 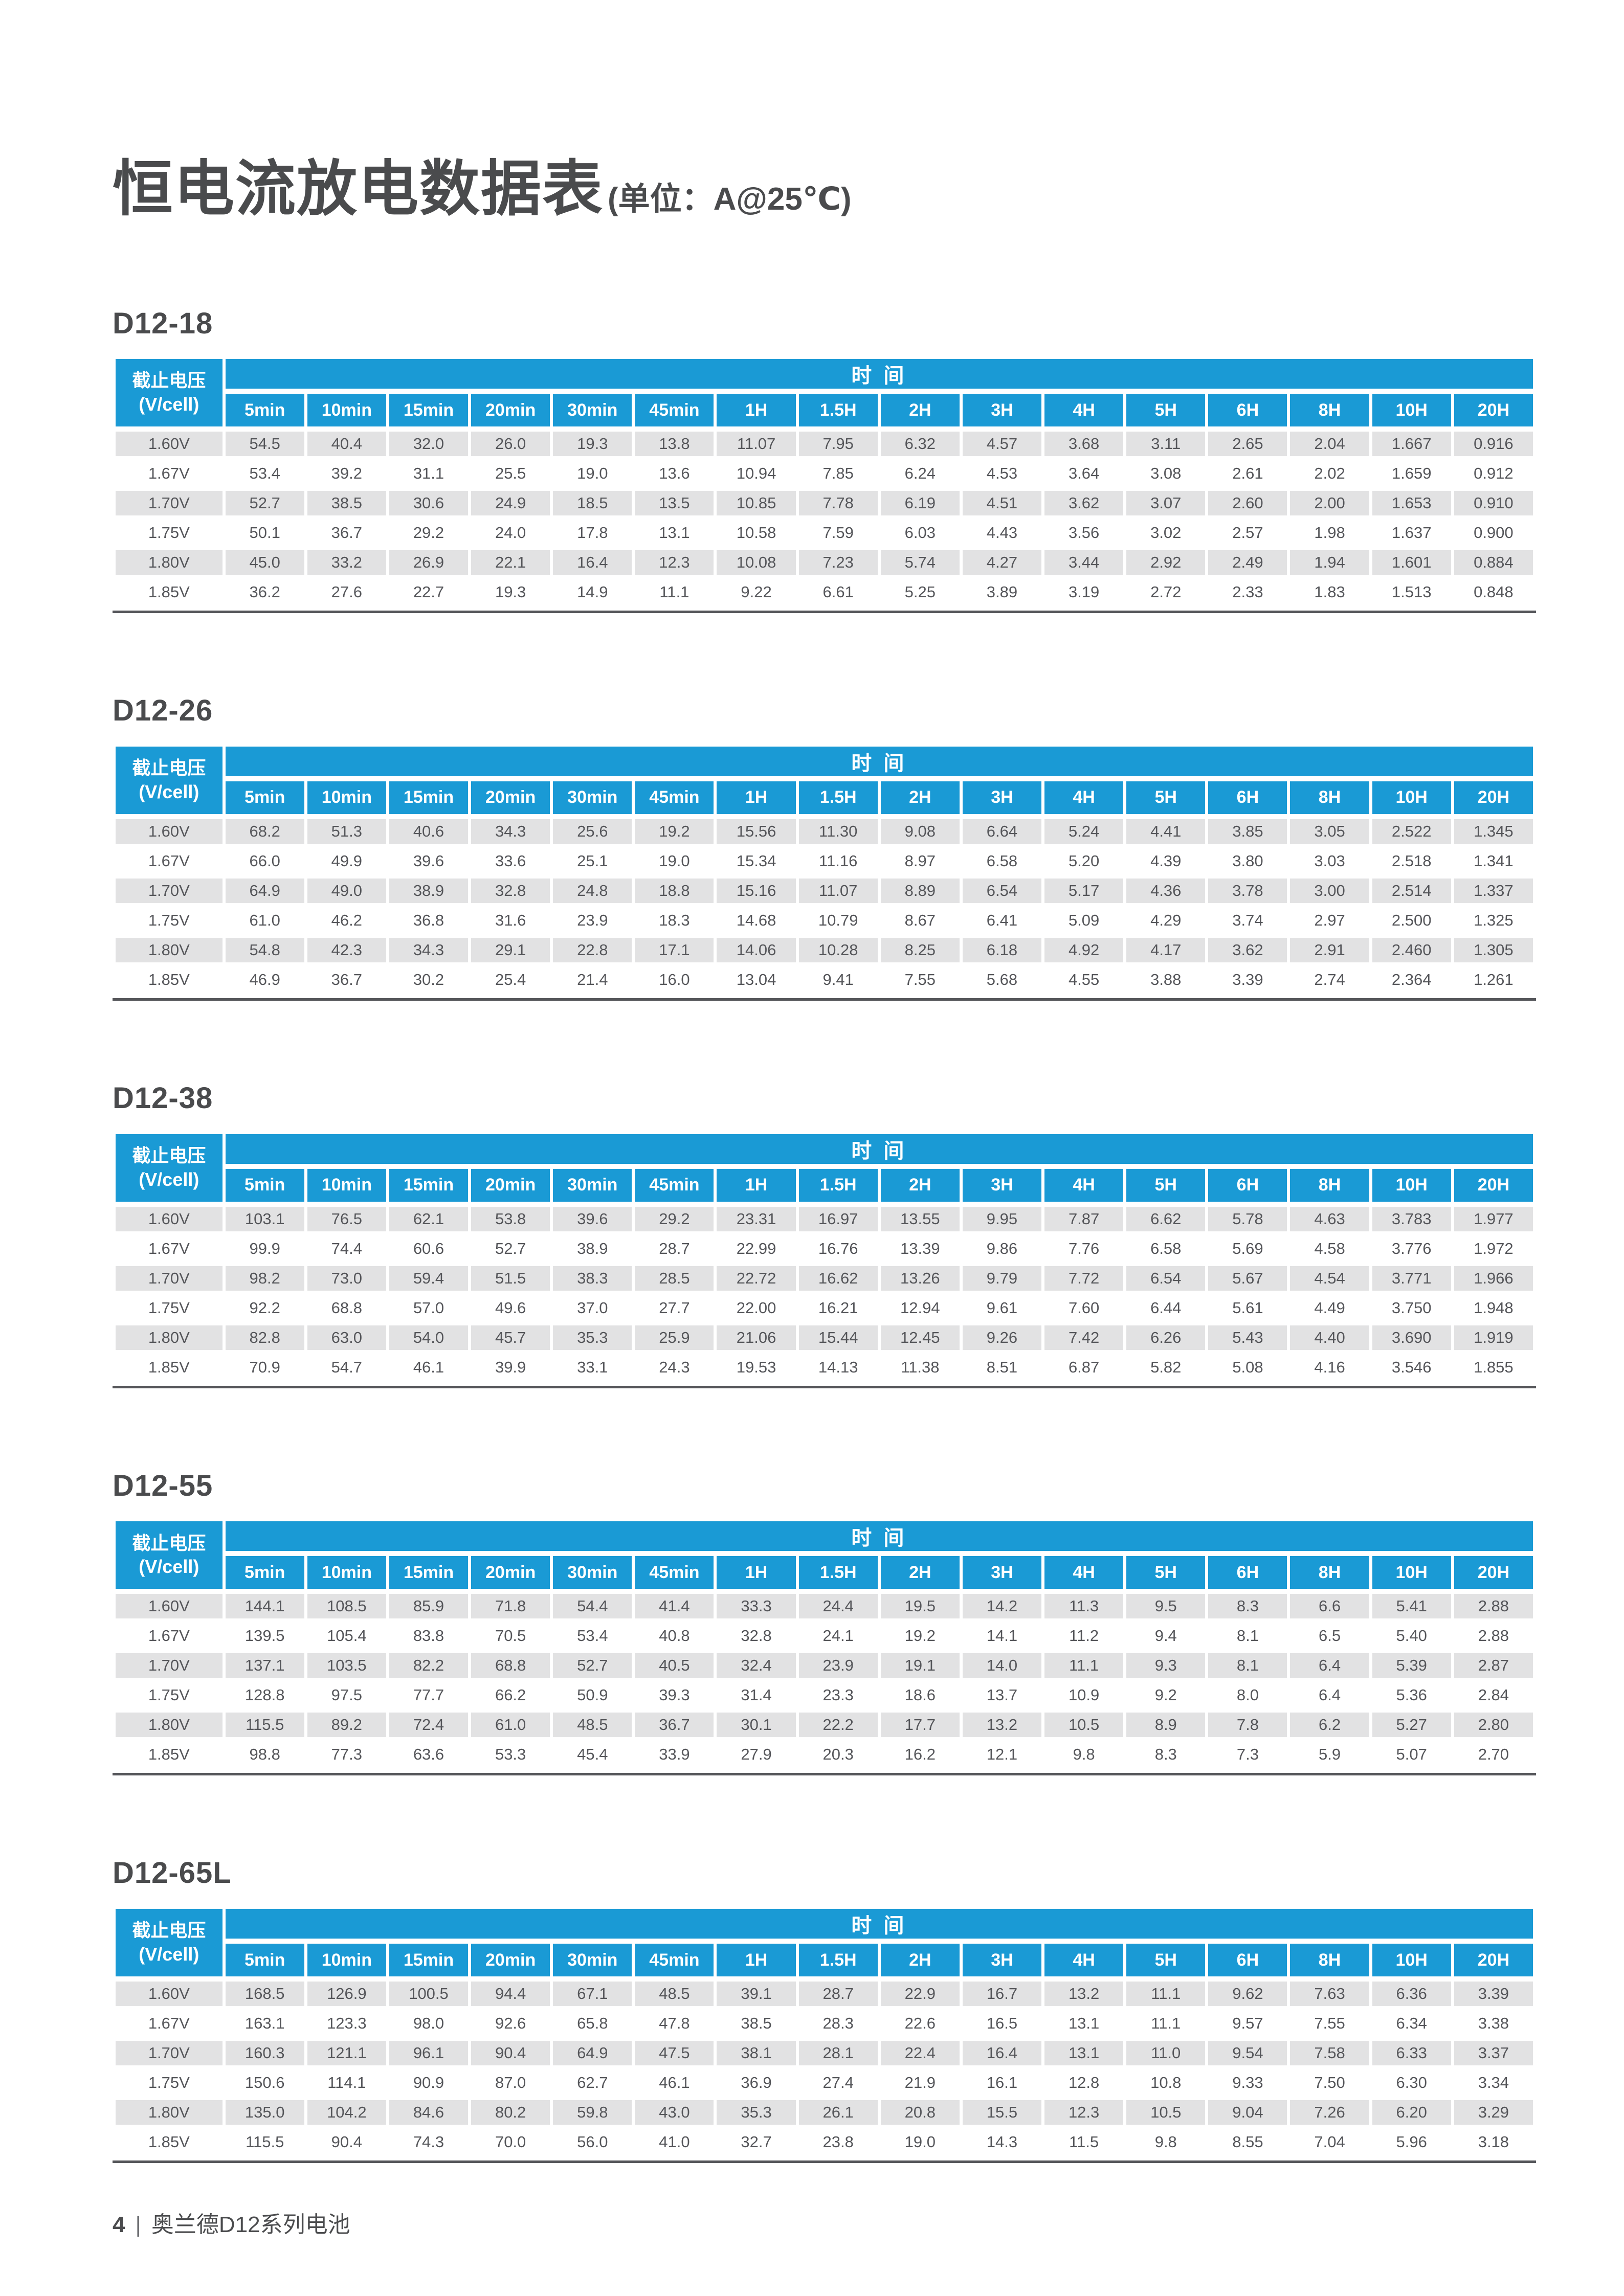 What do you see at coordinates (592, 1995) in the screenshot?
I see `data-cell: 67.1` at bounding box center [592, 1995].